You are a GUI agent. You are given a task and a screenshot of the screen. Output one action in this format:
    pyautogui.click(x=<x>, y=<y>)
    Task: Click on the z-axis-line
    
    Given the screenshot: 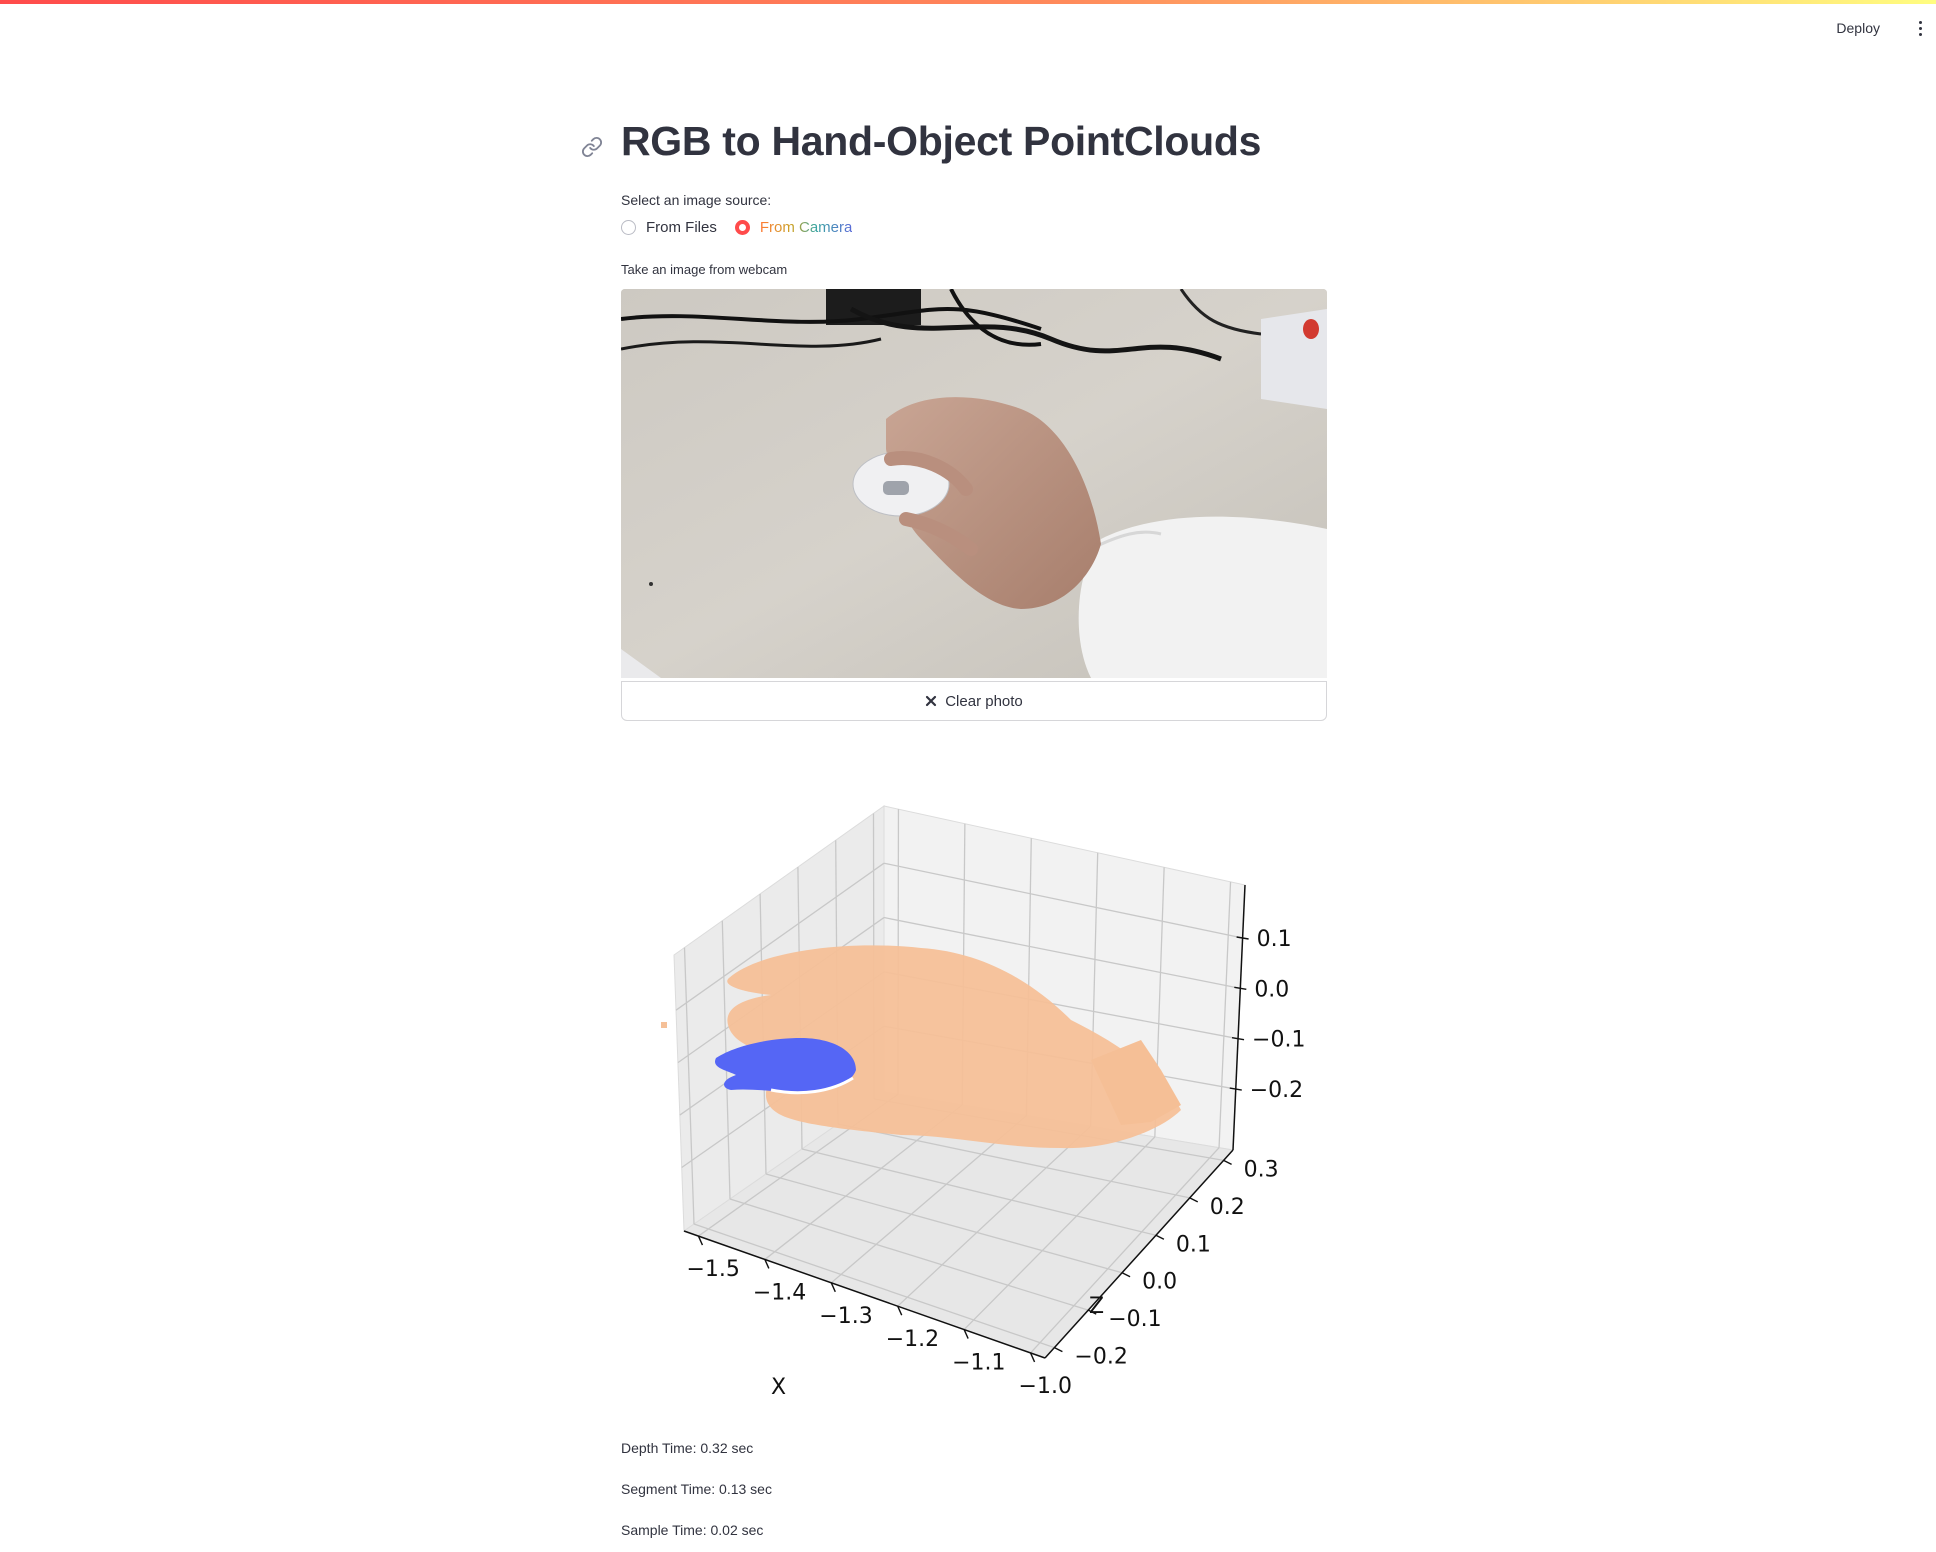 What is the action you would take?
    pyautogui.click(x=1239, y=1017)
    